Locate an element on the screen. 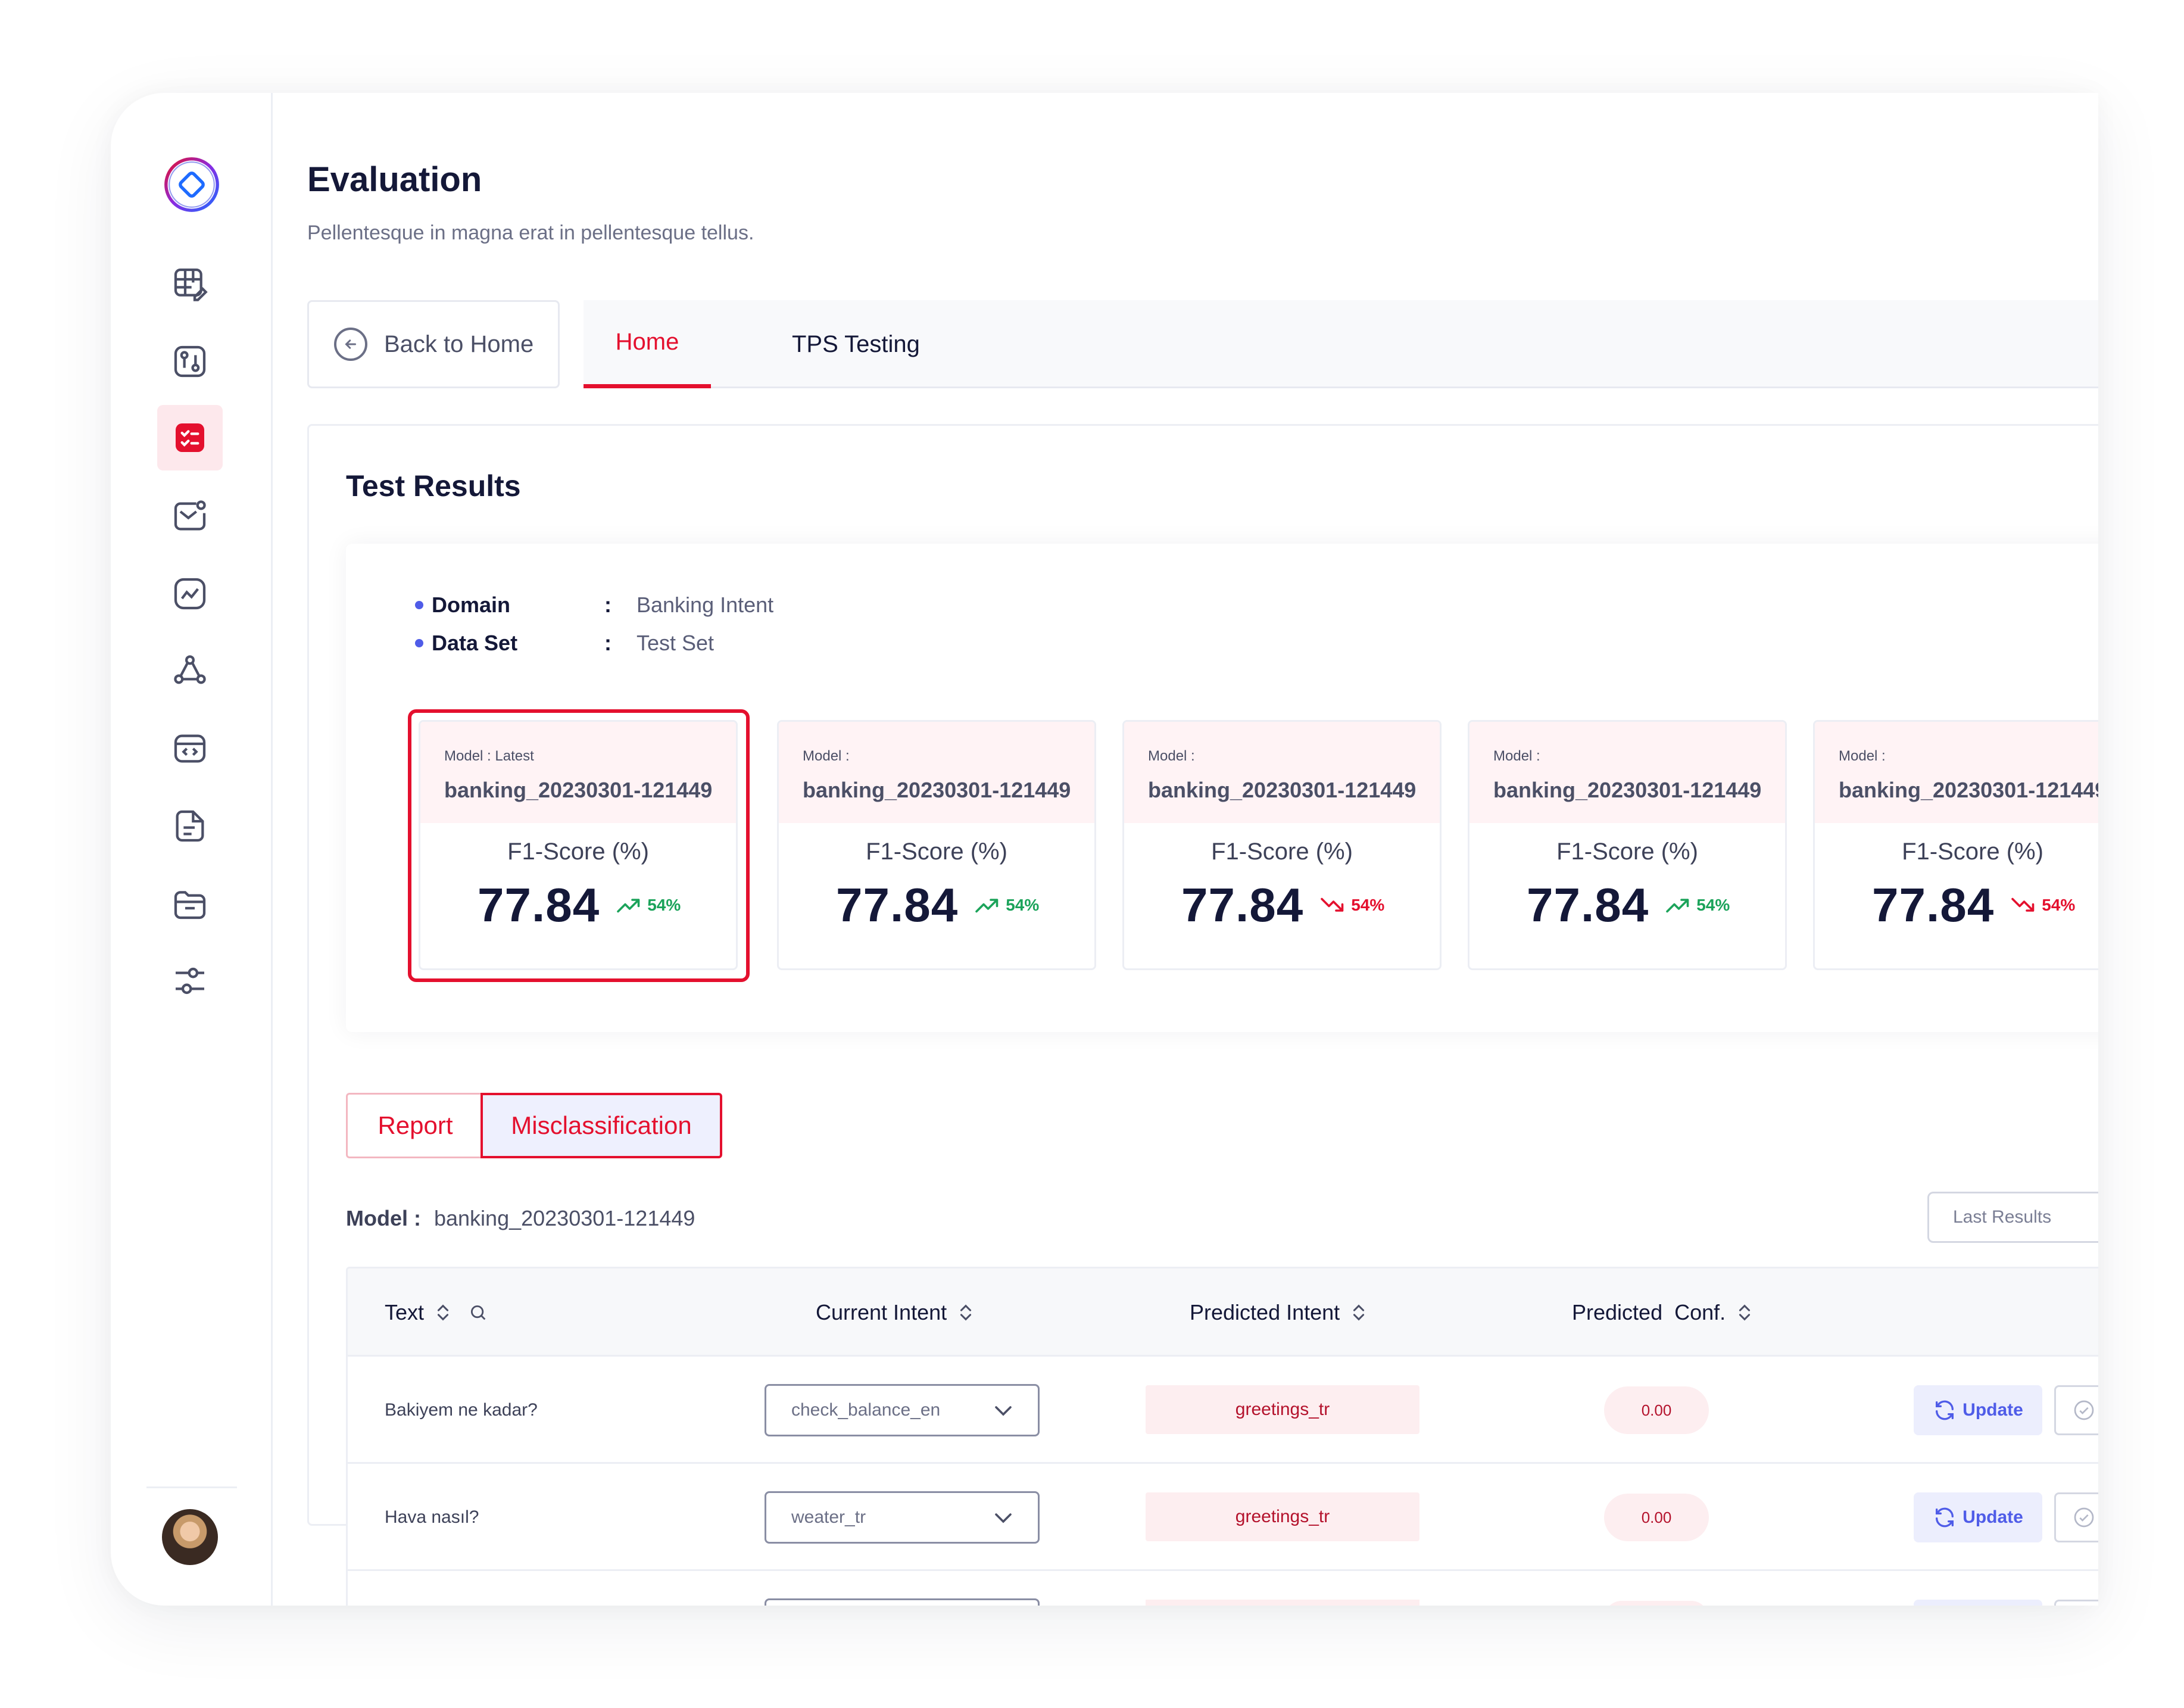 The width and height of the screenshot is (2184, 1708). table-edit-icon is located at coordinates (191, 285).